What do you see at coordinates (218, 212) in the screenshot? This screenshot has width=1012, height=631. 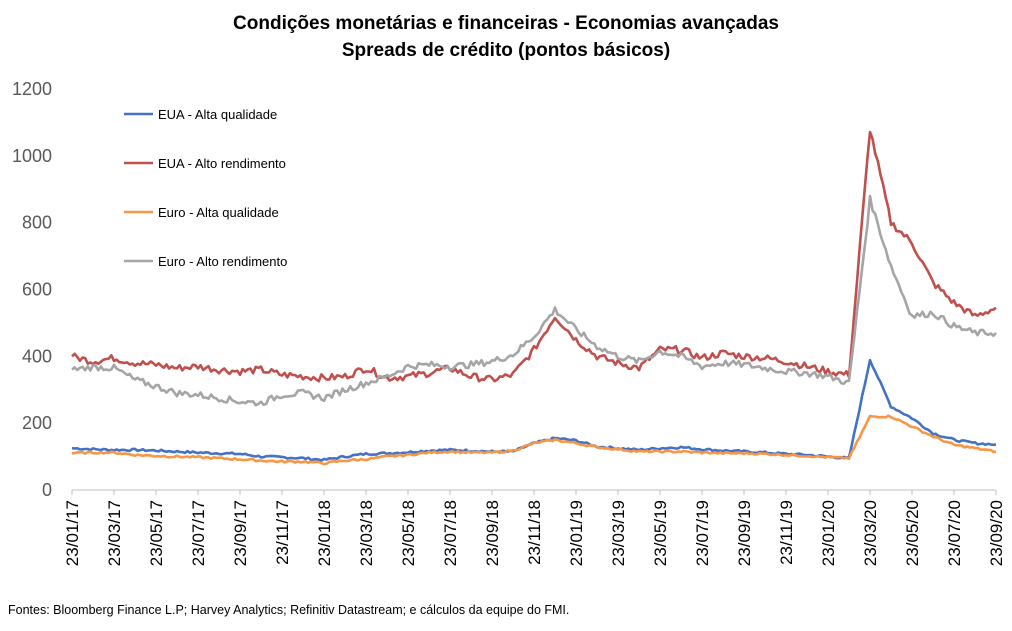 I see `legend-label: Euro - Alta qualidade` at bounding box center [218, 212].